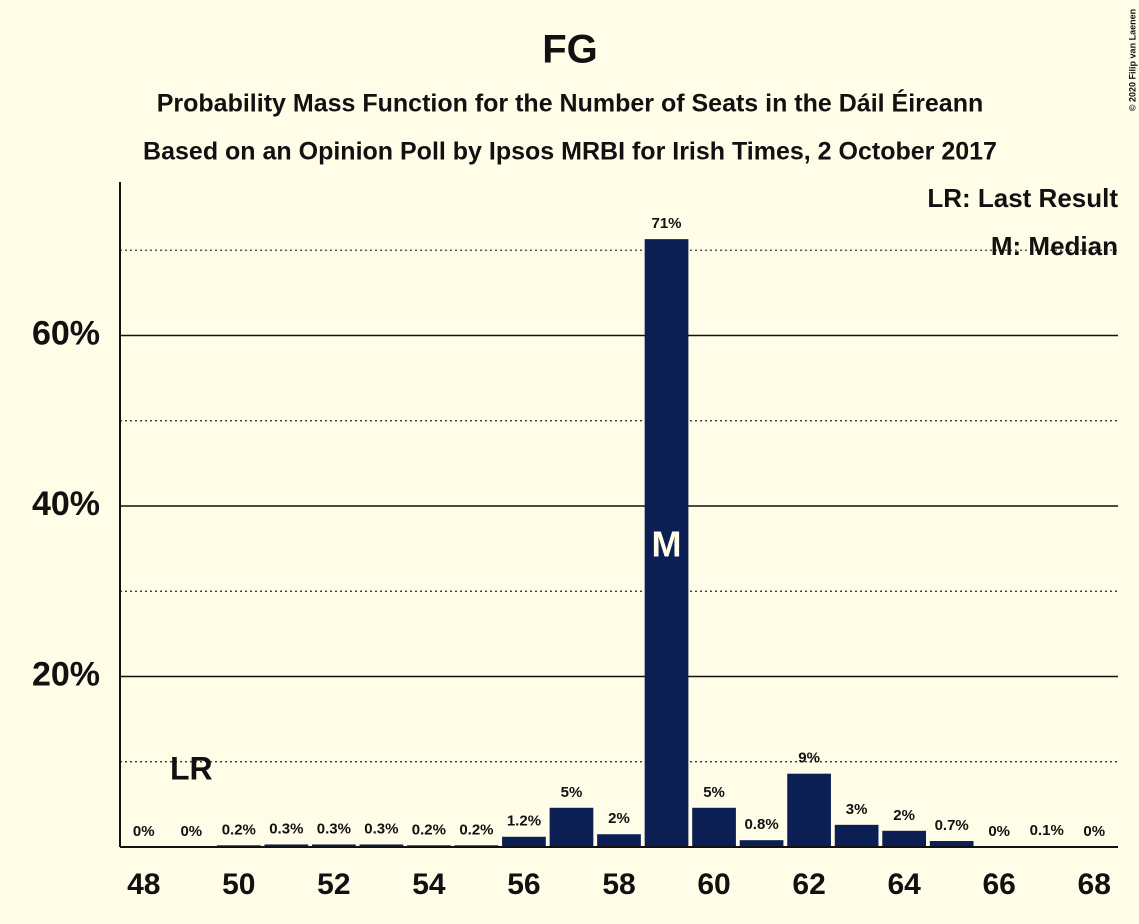 This screenshot has width=1139, height=924. I want to click on copyright: © 2020 Filip van Laenen, so click(1132, 60).